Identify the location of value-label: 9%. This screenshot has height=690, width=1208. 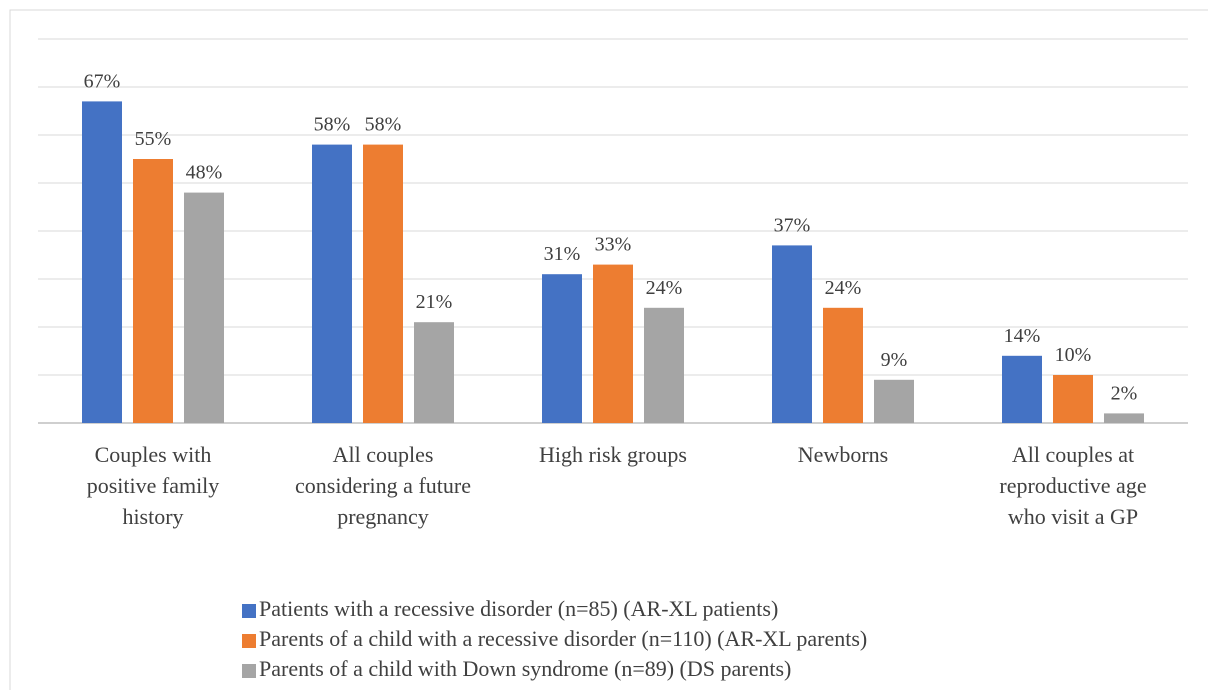
(894, 360).